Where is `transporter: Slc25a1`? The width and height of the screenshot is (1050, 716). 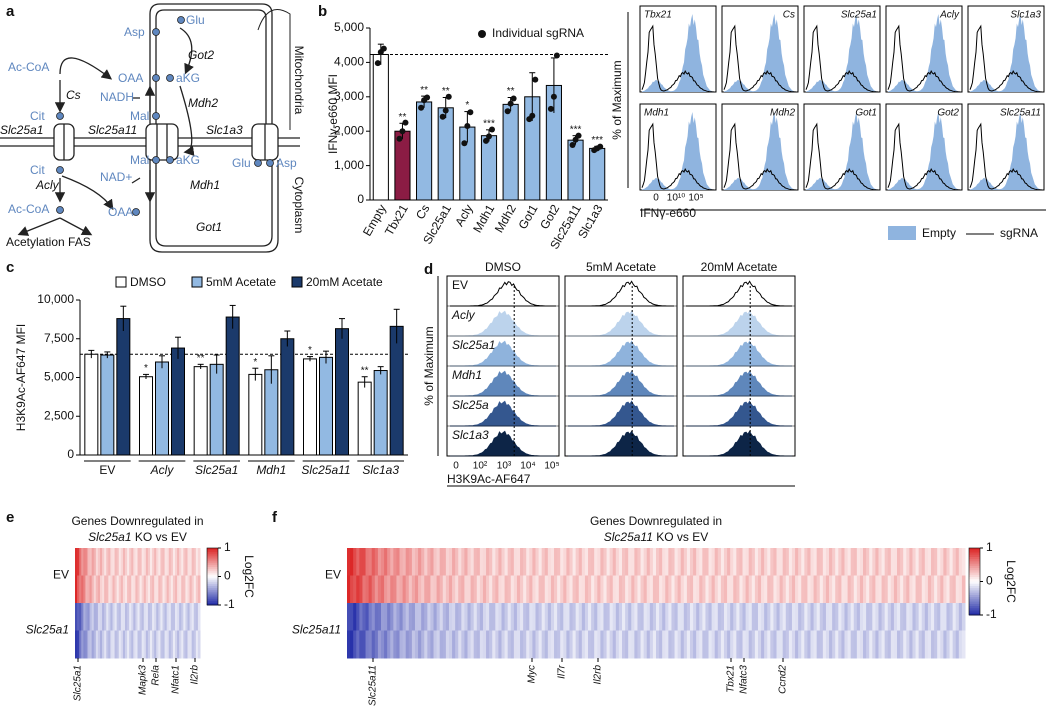
transporter: Slc25a1 is located at coordinates (21, 130).